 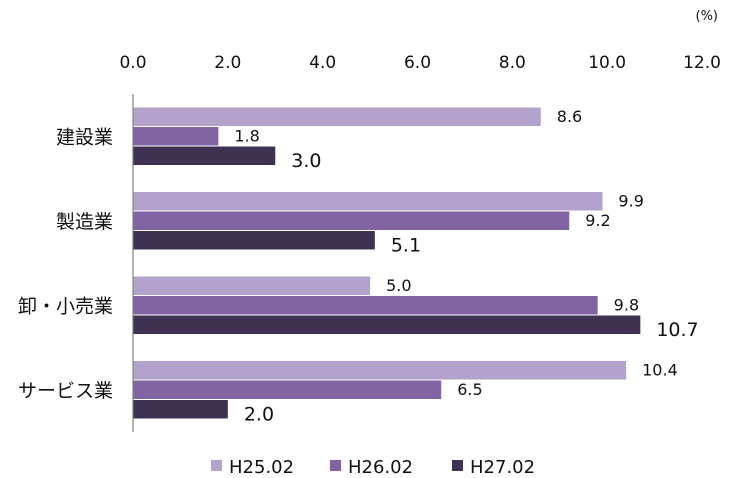 I want to click on data-label: 10.7, so click(x=677, y=330).